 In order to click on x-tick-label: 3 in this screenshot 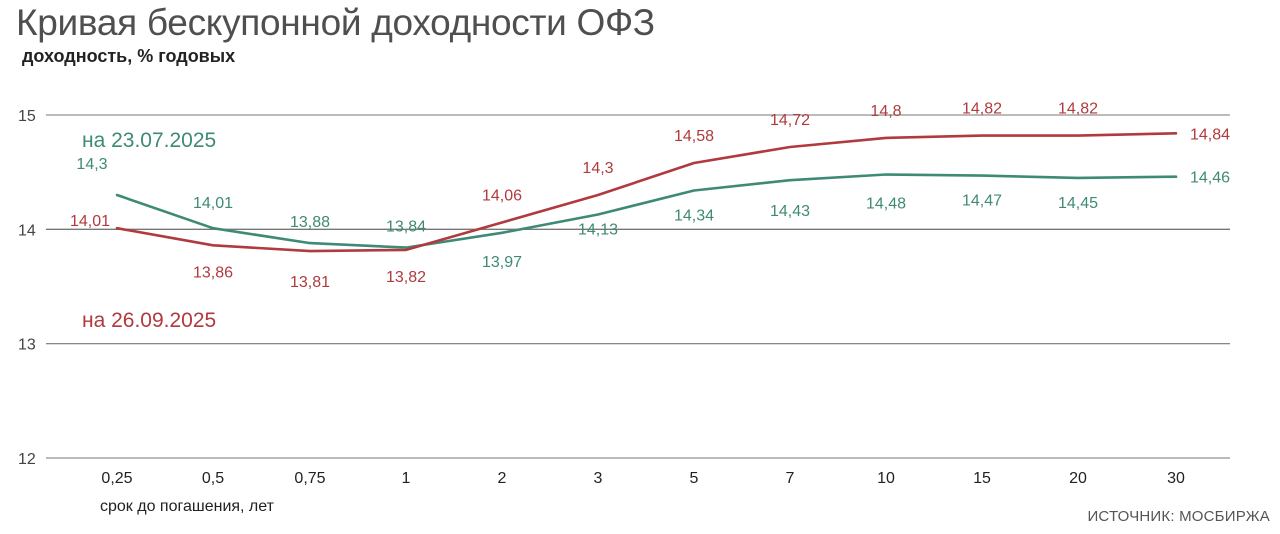, I will do `click(598, 478)`.